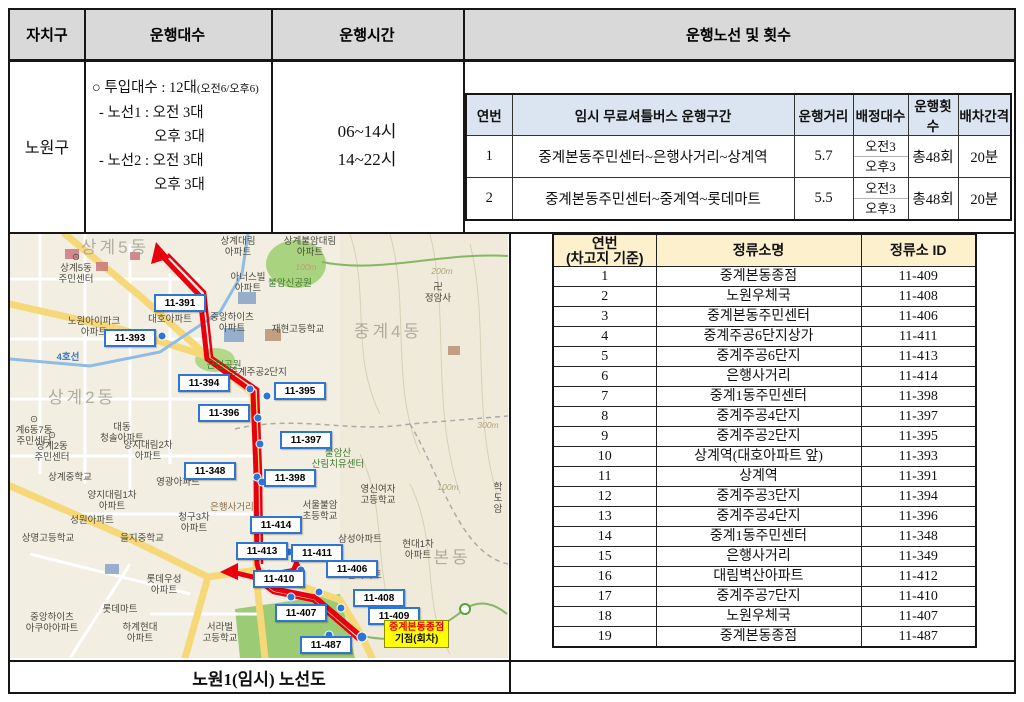 The height and width of the screenshot is (702, 1024). What do you see at coordinates (604, 356) in the screenshot?
I see `stop-cell-no: 5` at bounding box center [604, 356].